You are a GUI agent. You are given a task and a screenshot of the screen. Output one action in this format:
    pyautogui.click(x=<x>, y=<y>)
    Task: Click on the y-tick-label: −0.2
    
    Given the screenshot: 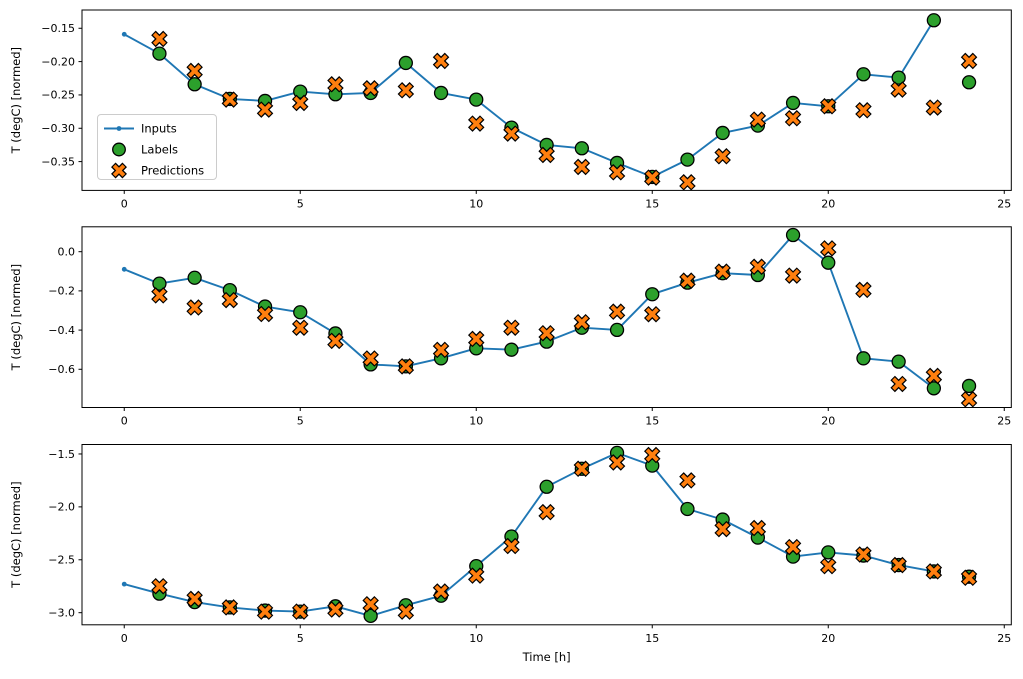 What is the action you would take?
    pyautogui.click(x=61, y=291)
    